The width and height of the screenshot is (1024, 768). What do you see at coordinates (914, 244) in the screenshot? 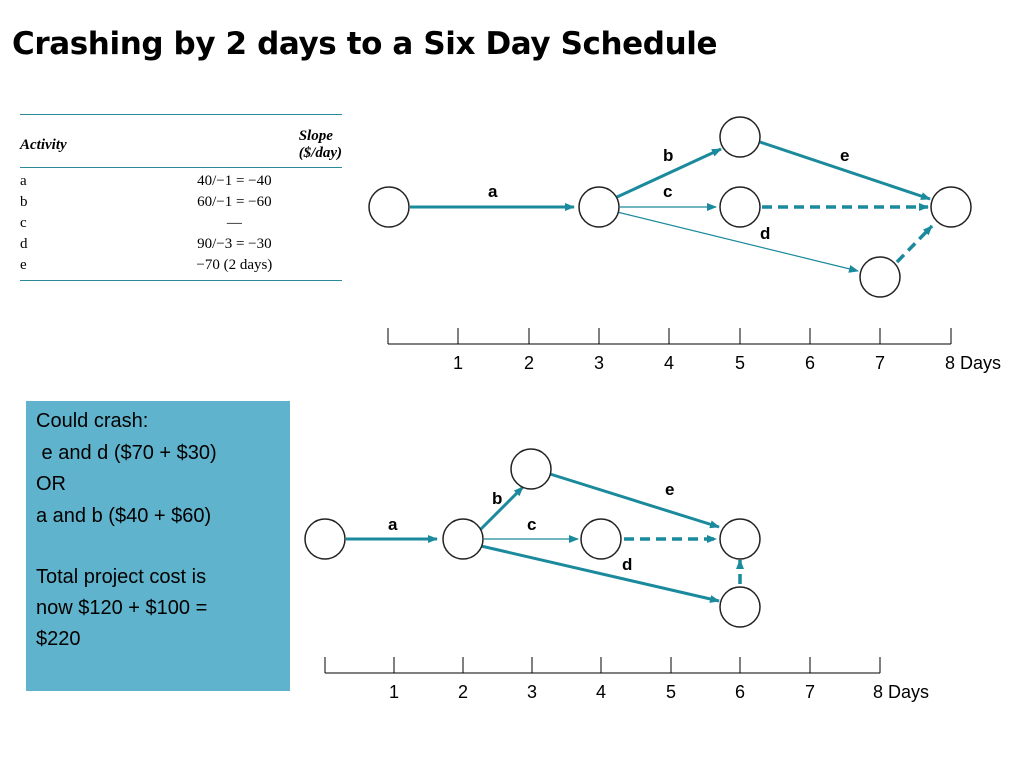
I see `dummy-edge-arrow` at bounding box center [914, 244].